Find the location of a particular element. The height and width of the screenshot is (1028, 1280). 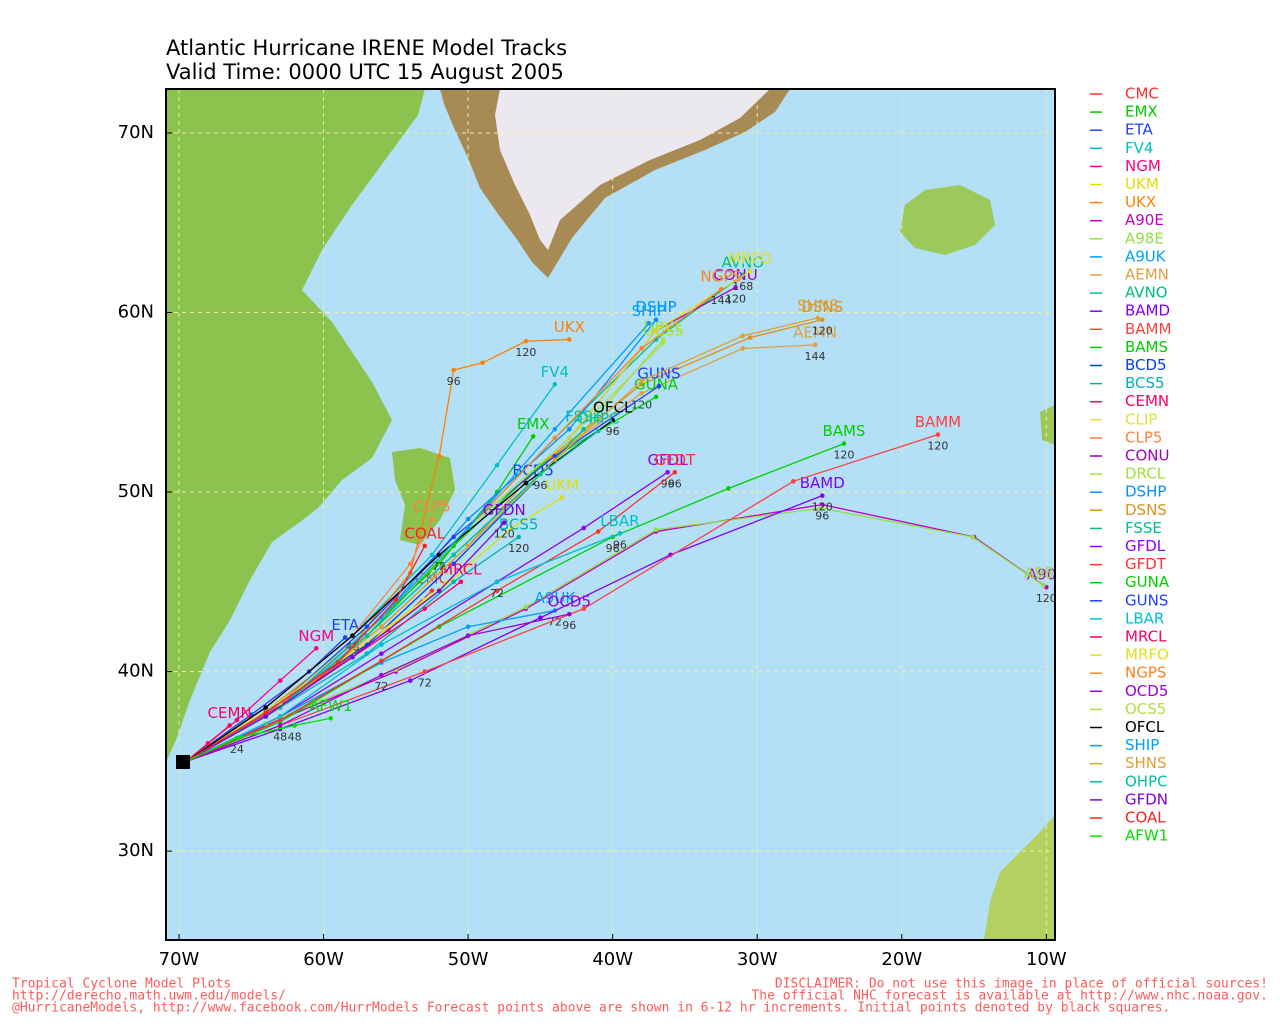

track-label: GFDL is located at coordinates (668, 460).